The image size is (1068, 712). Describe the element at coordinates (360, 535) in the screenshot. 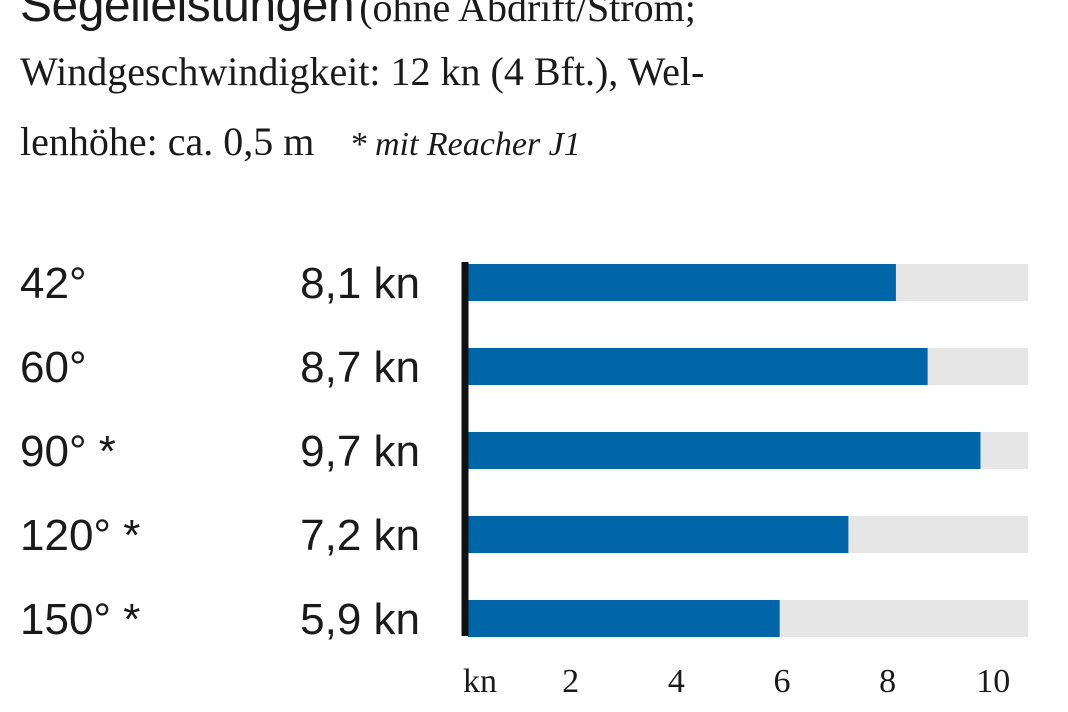

I see `value-label: 7,2 kn` at that location.